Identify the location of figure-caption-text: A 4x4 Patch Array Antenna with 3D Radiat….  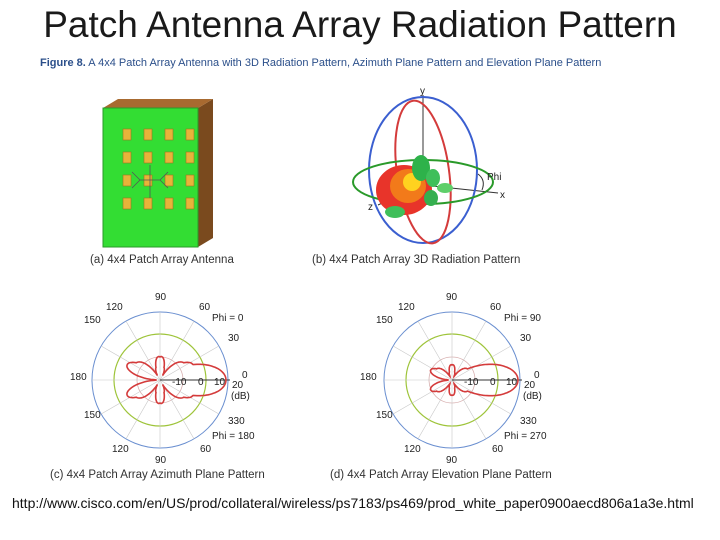
(345, 63).